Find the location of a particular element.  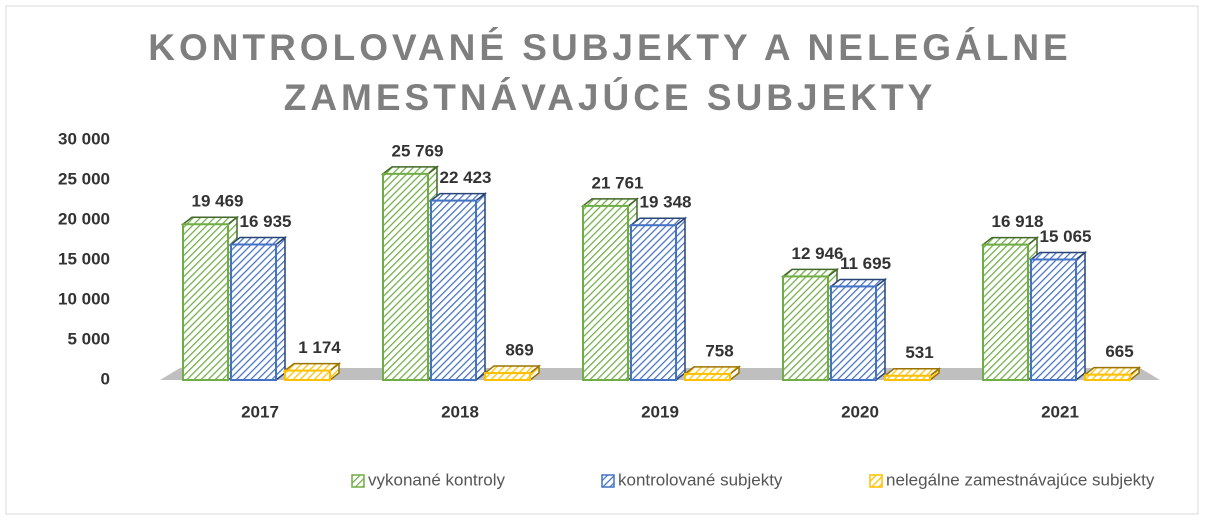

y-tick-label: 10 000 is located at coordinates (84, 298).